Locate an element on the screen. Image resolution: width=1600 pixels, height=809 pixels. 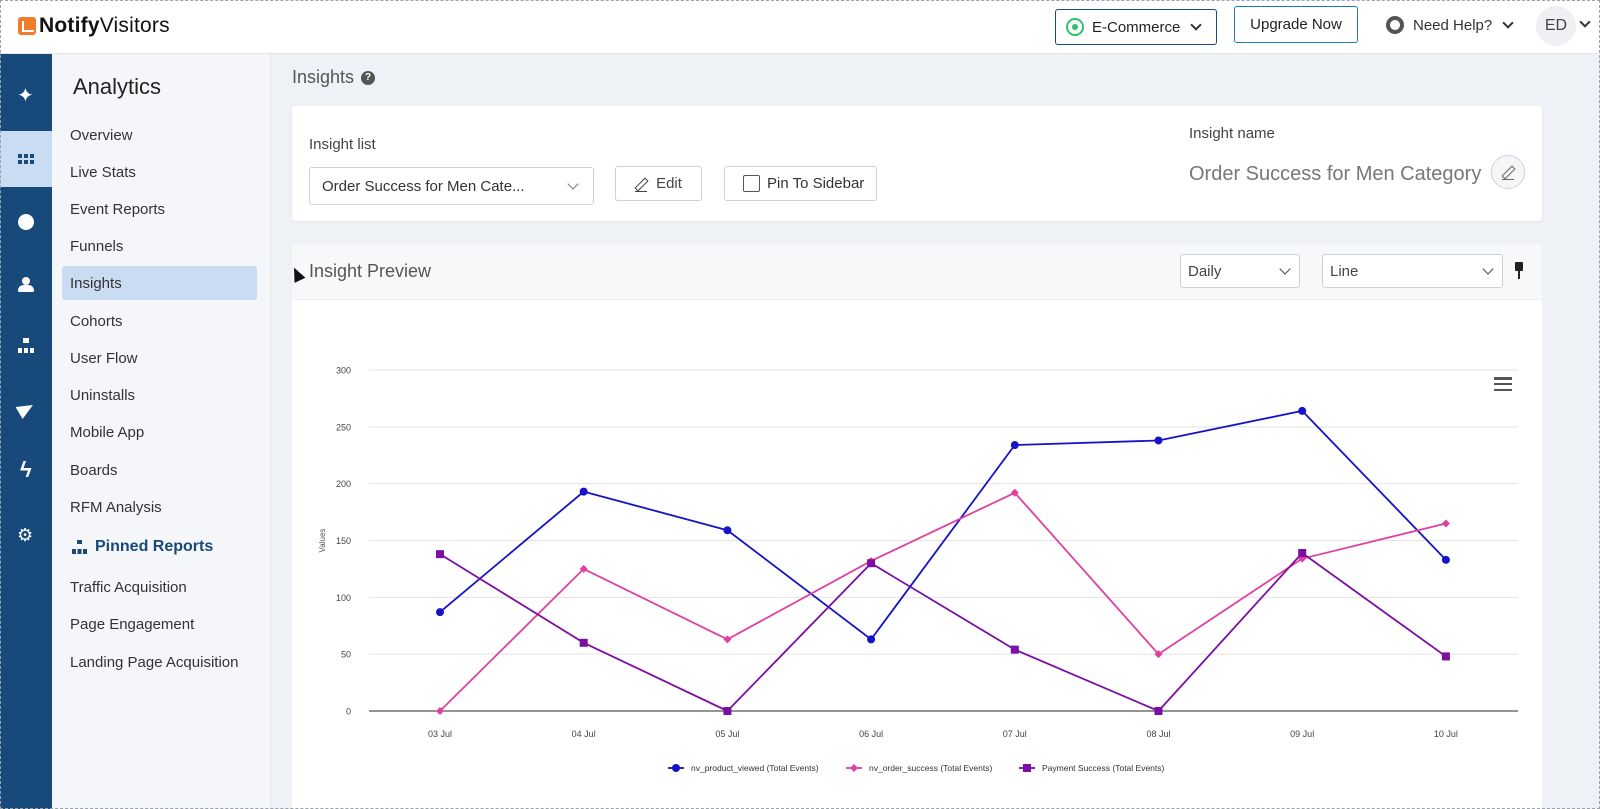
sidebar-item-insights: Insights is located at coordinates (159, 283).